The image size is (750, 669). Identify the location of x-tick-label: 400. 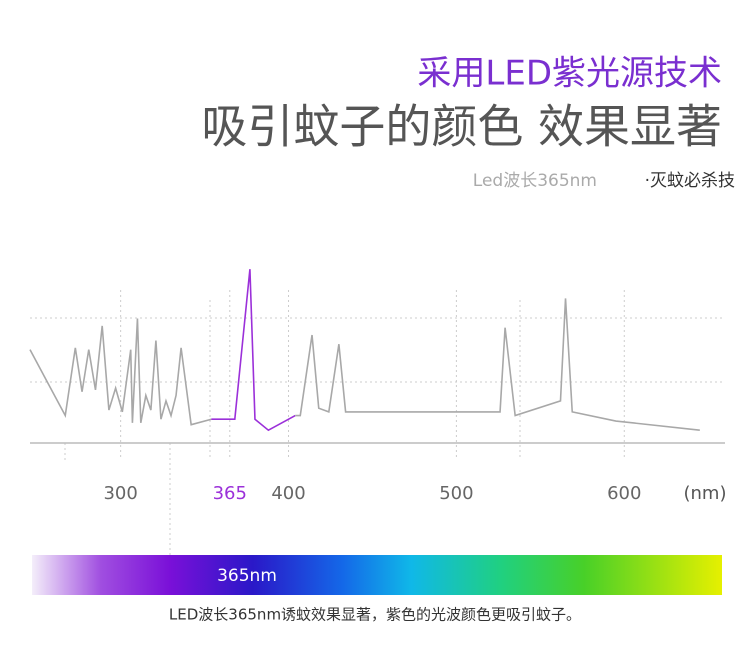
(288, 493).